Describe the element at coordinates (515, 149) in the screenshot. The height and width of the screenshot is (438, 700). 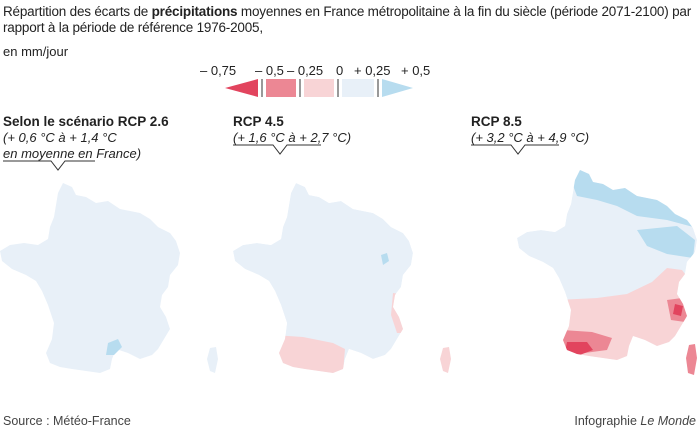
I see `callout-pointer-rcp85` at that location.